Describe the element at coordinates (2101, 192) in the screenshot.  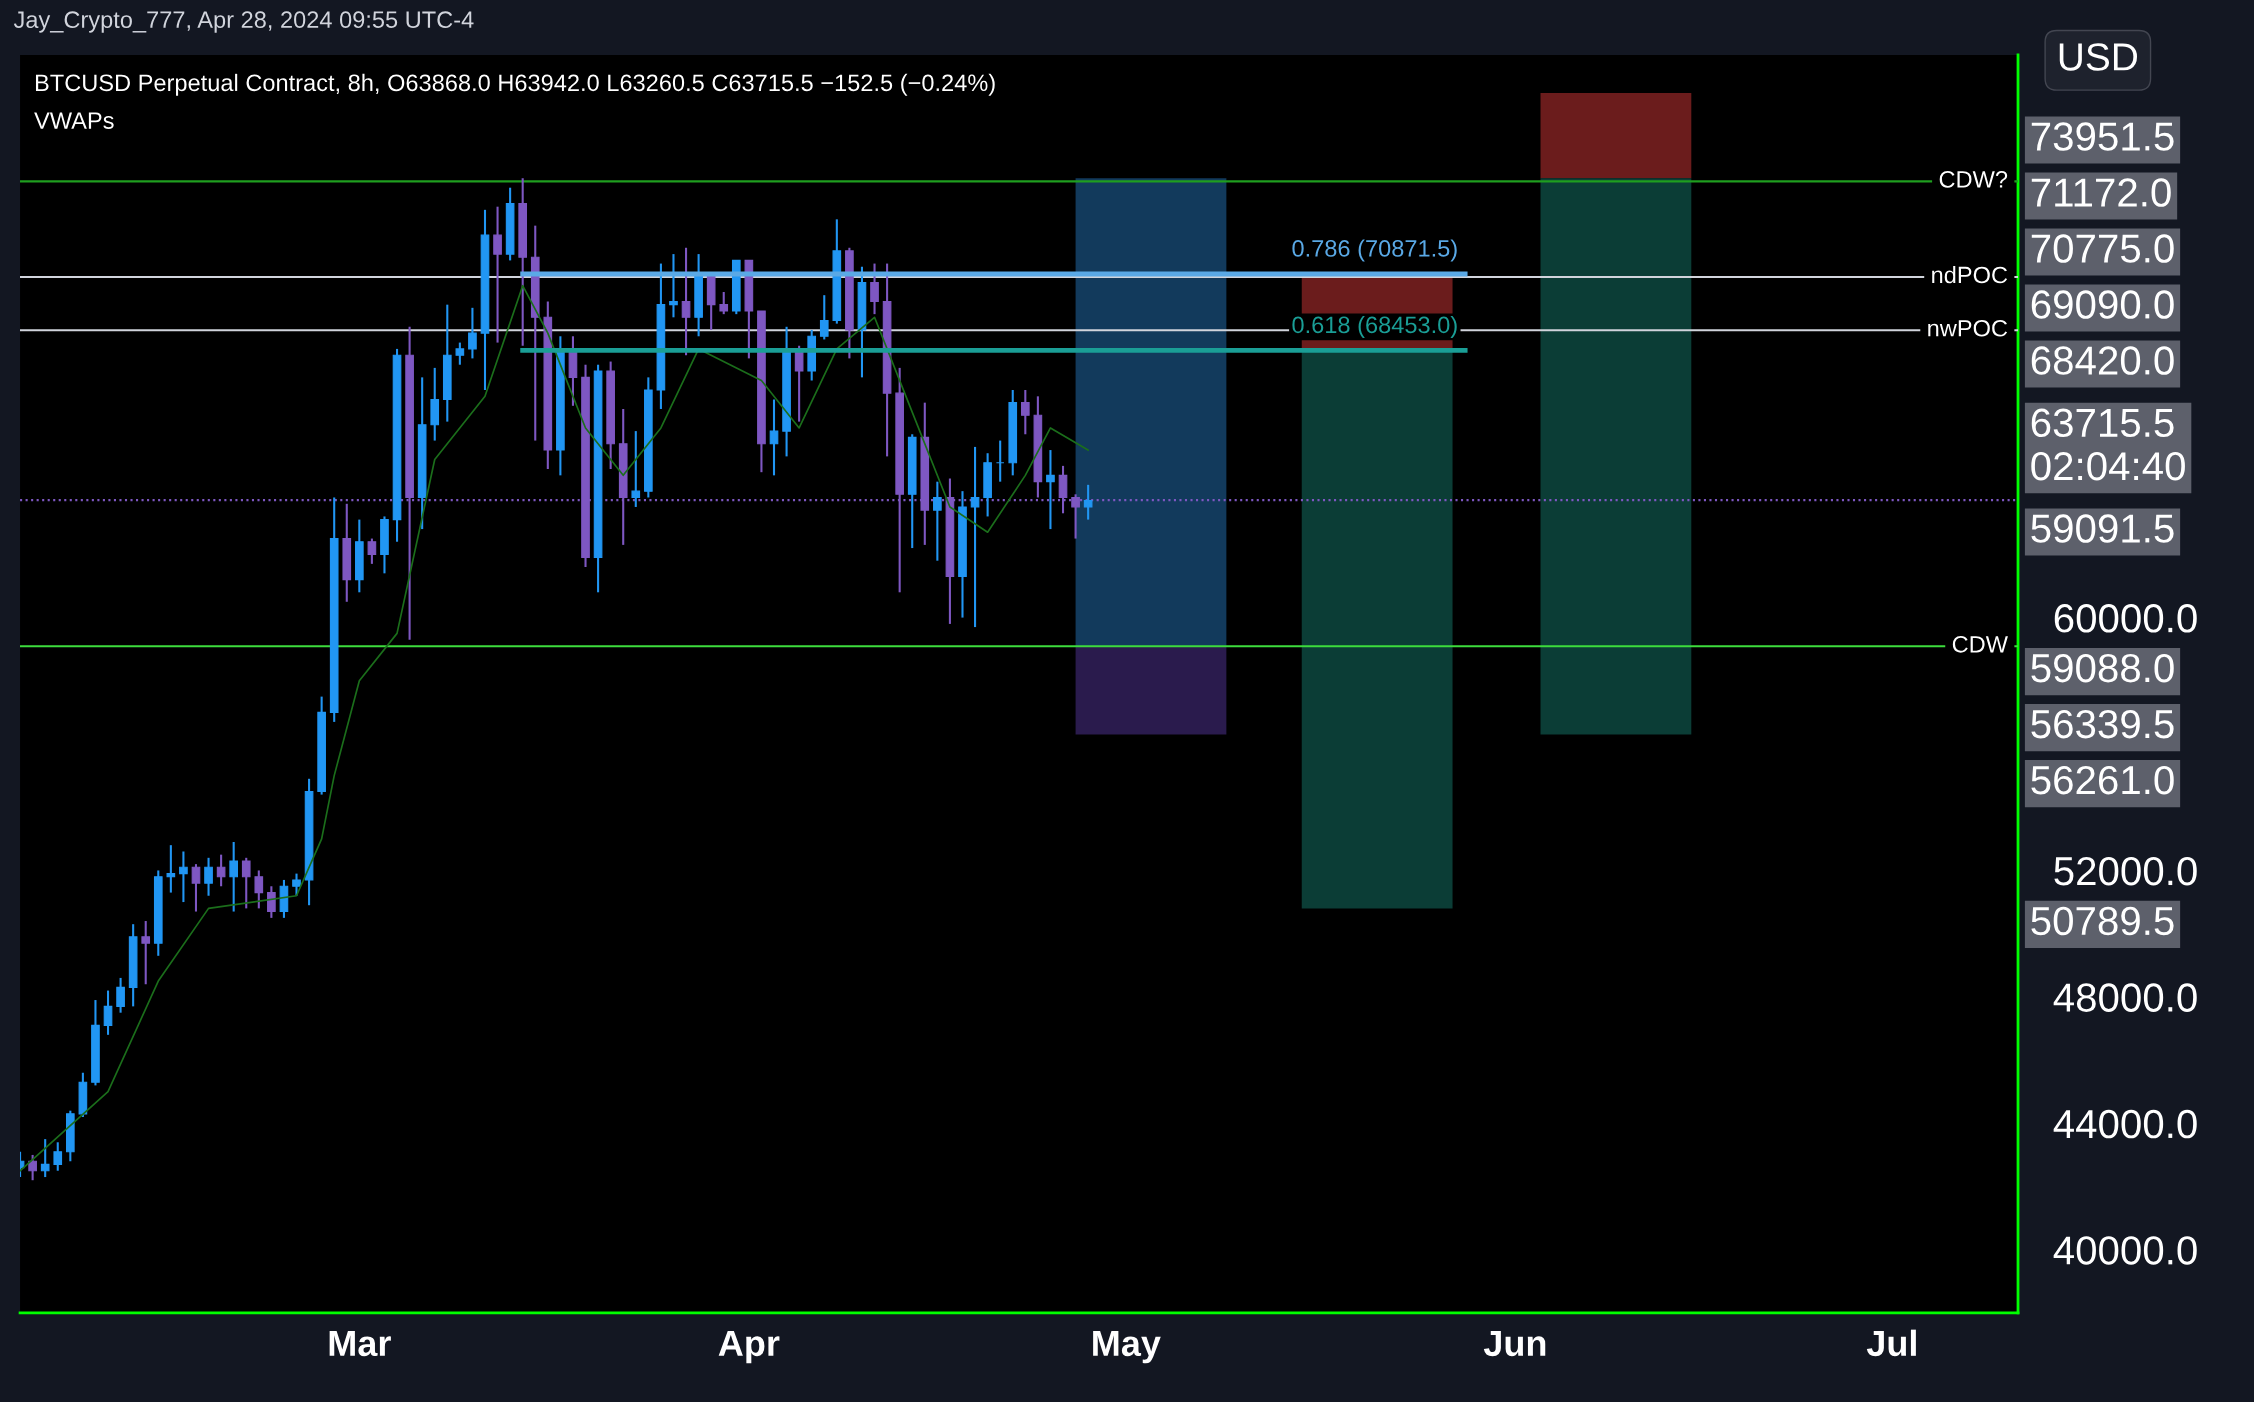
I see `text: 71172.0` at that location.